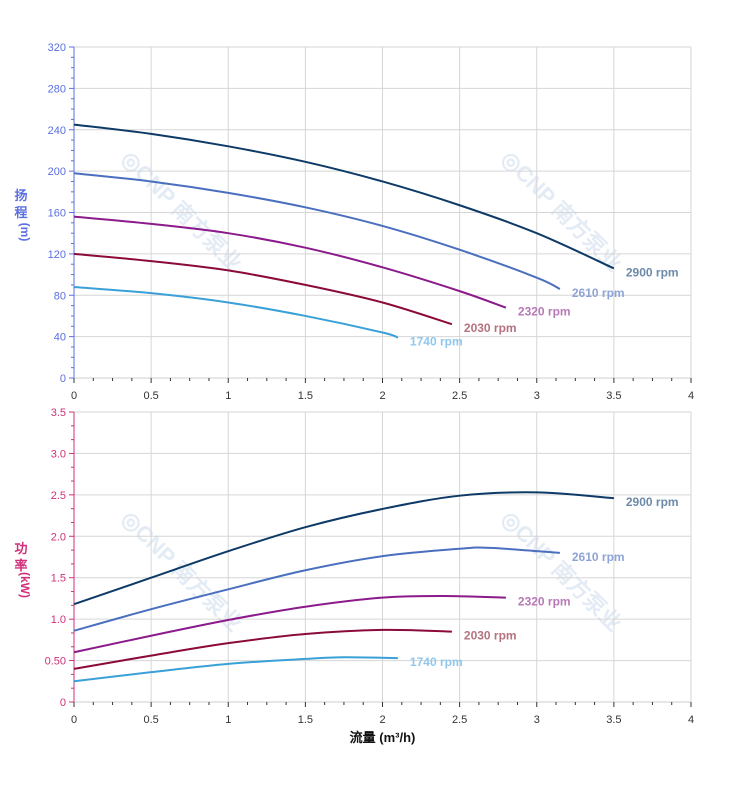  I want to click on y-tick-label: 120, so click(57, 255).